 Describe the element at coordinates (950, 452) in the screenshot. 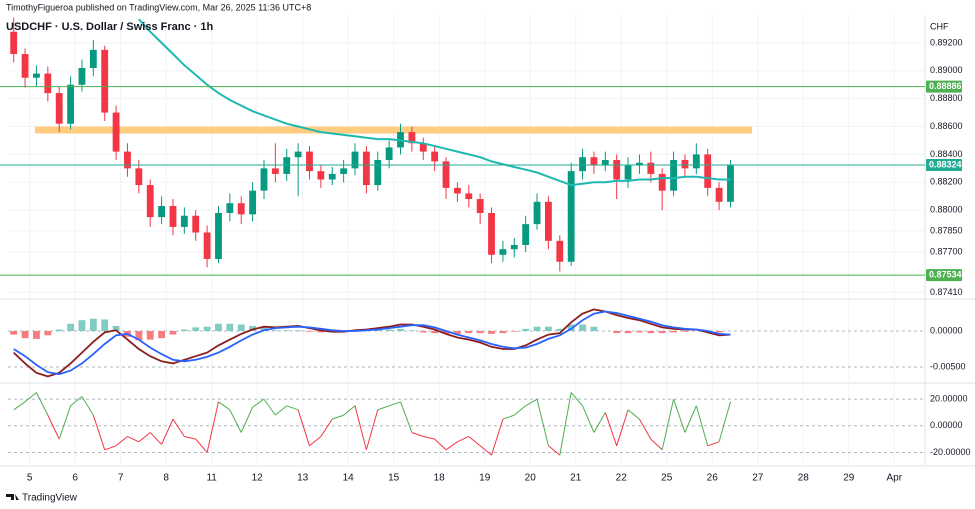

I see `y-tick-label: -20.00000` at that location.